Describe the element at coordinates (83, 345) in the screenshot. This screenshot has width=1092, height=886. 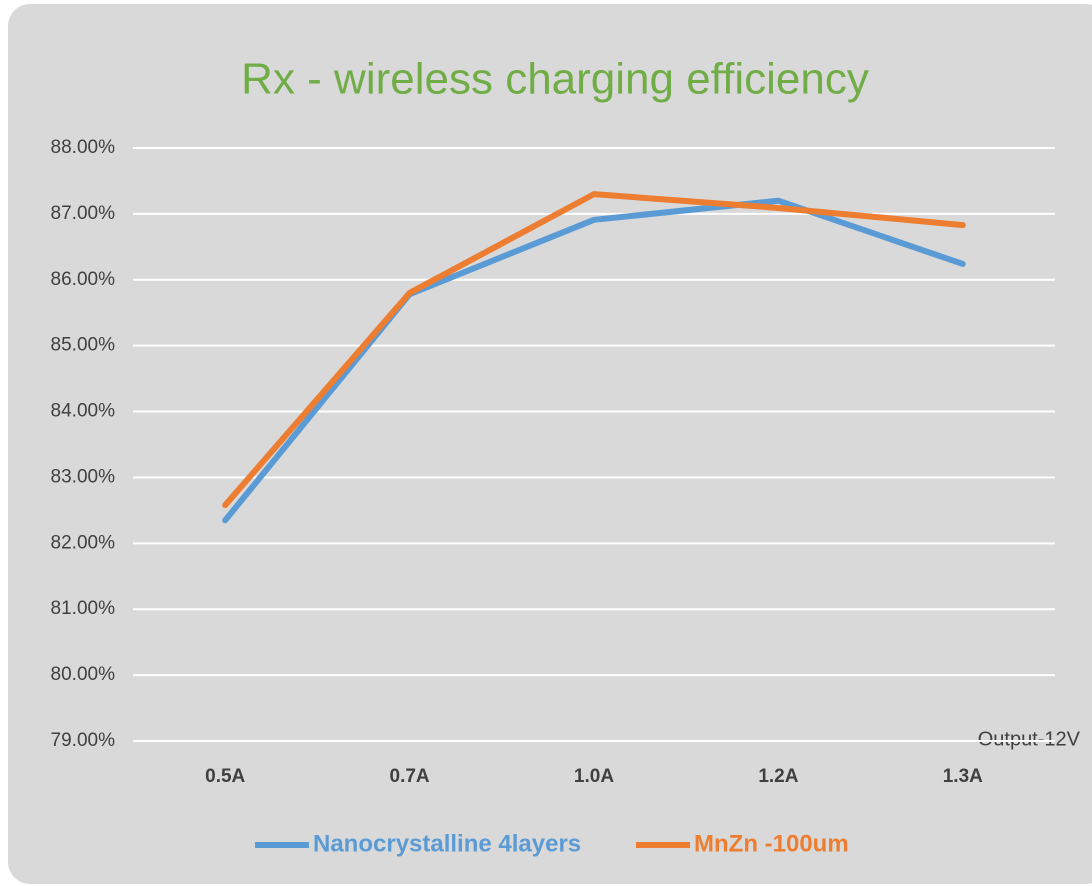
I see `y-tick-label: 85.00%` at that location.